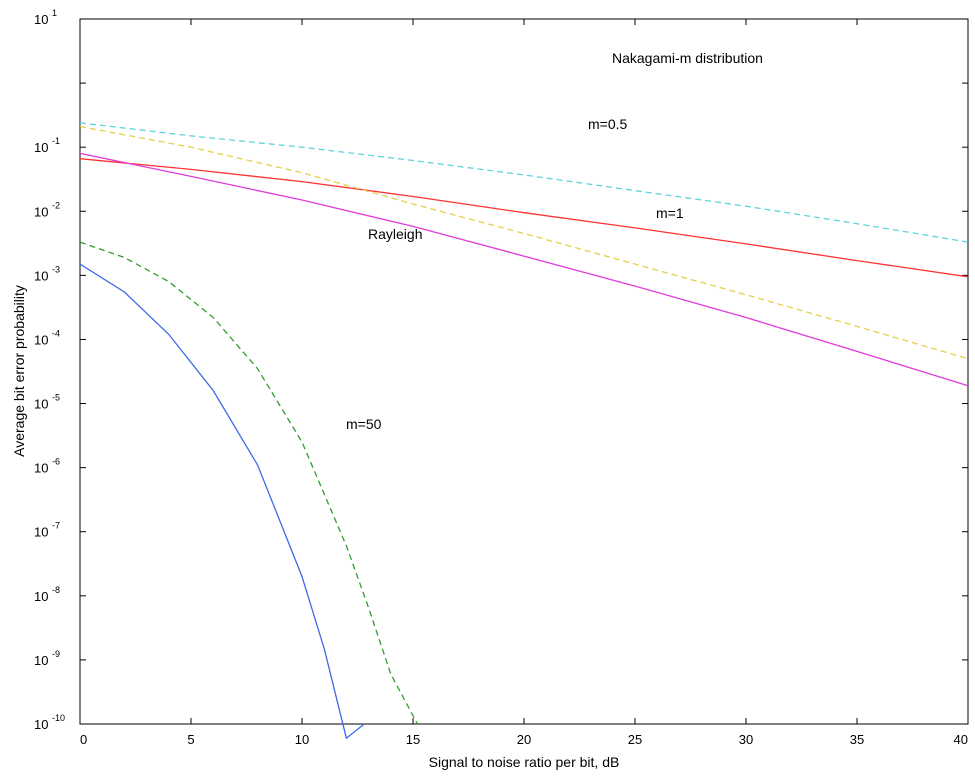  Describe the element at coordinates (670, 213) in the screenshot. I see `annotation-m-1: m=1` at that location.